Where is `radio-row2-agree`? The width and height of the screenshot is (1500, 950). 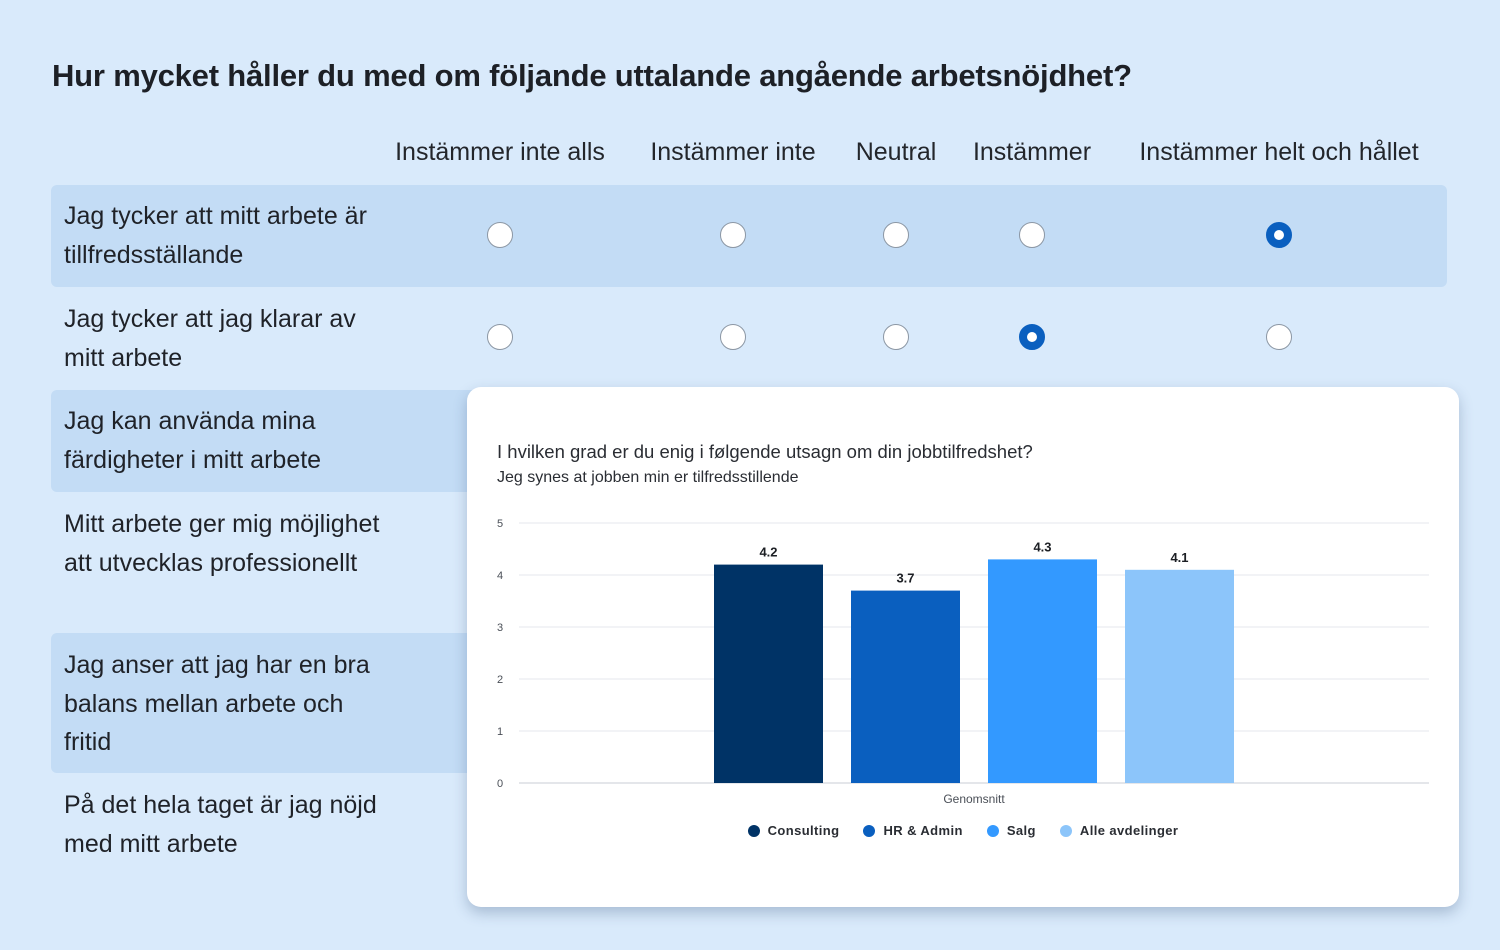 radio-row2-agree is located at coordinates (1032, 337).